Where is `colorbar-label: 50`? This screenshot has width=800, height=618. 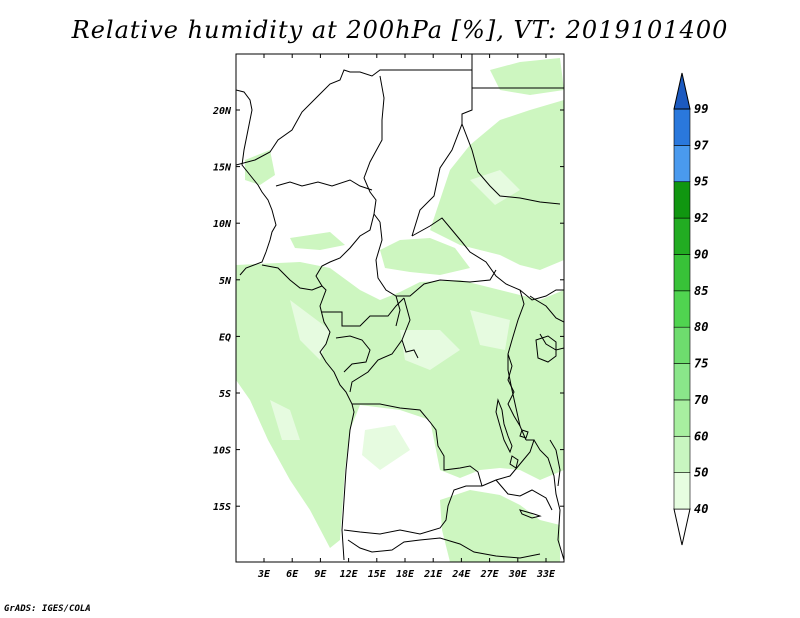
colorbar-label: 50 is located at coordinates (701, 473).